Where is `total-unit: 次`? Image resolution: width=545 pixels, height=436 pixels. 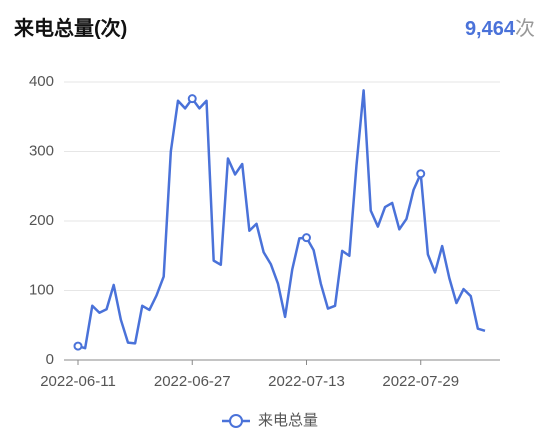
total-unit: 次 is located at coordinates (525, 29).